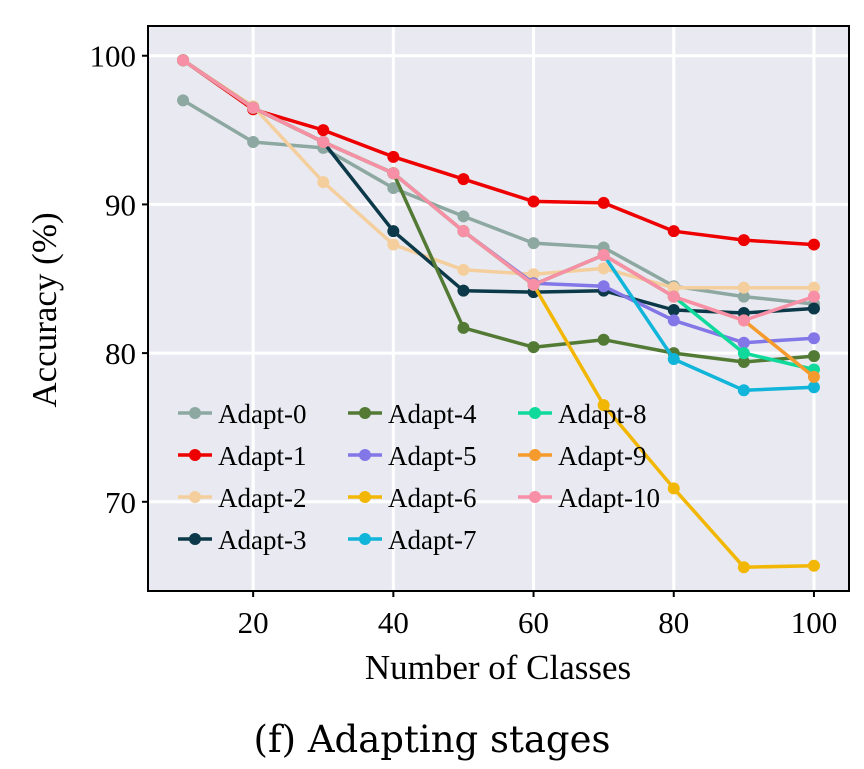 This screenshot has height=769, width=864. I want to click on x-tick-label: 20, so click(253, 622).